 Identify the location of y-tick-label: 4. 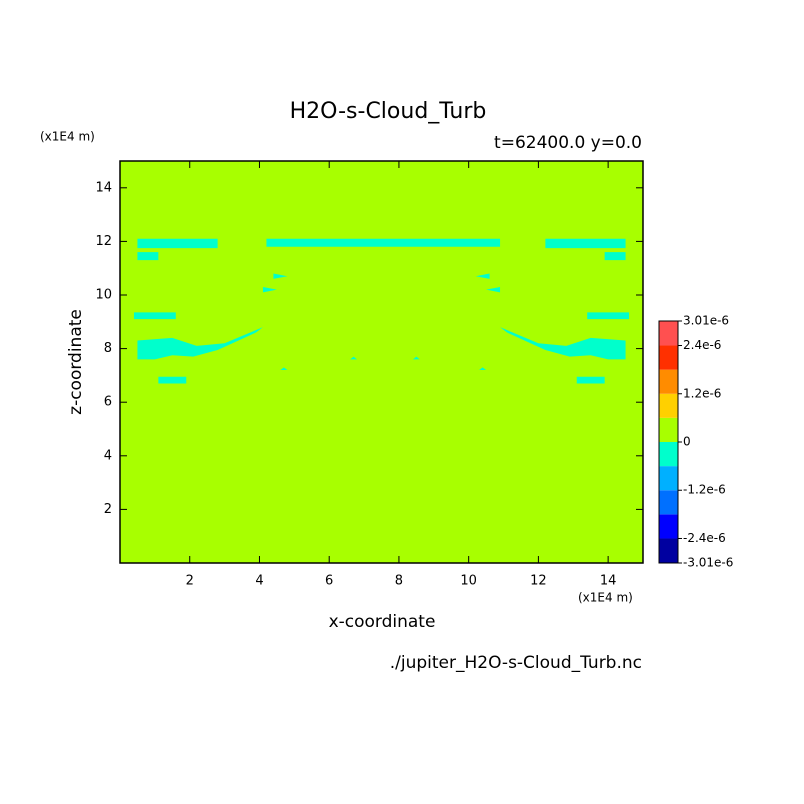
(108, 455).